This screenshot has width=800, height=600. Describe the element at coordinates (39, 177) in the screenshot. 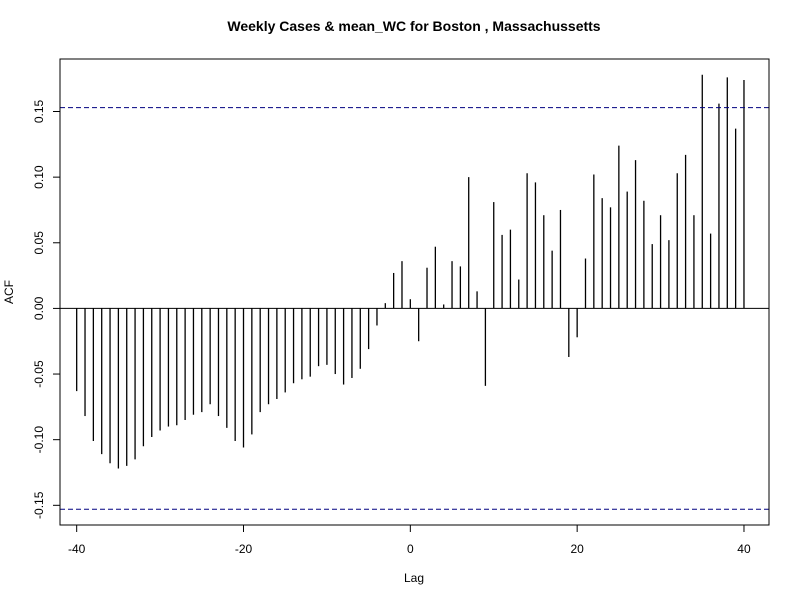

I see `y-tick-label: 0.10` at that location.